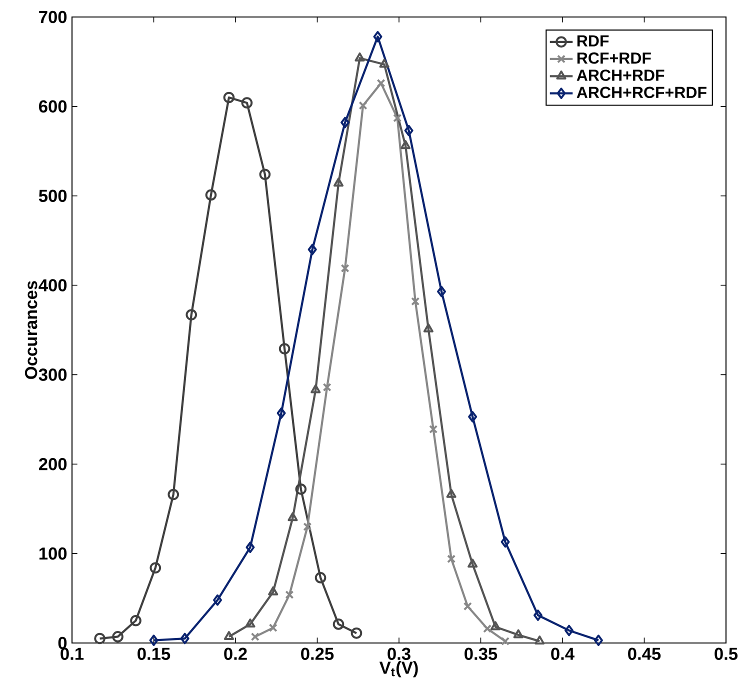 The image size is (743, 695). I want to click on x-tick-label: 0.4, so click(562, 654).